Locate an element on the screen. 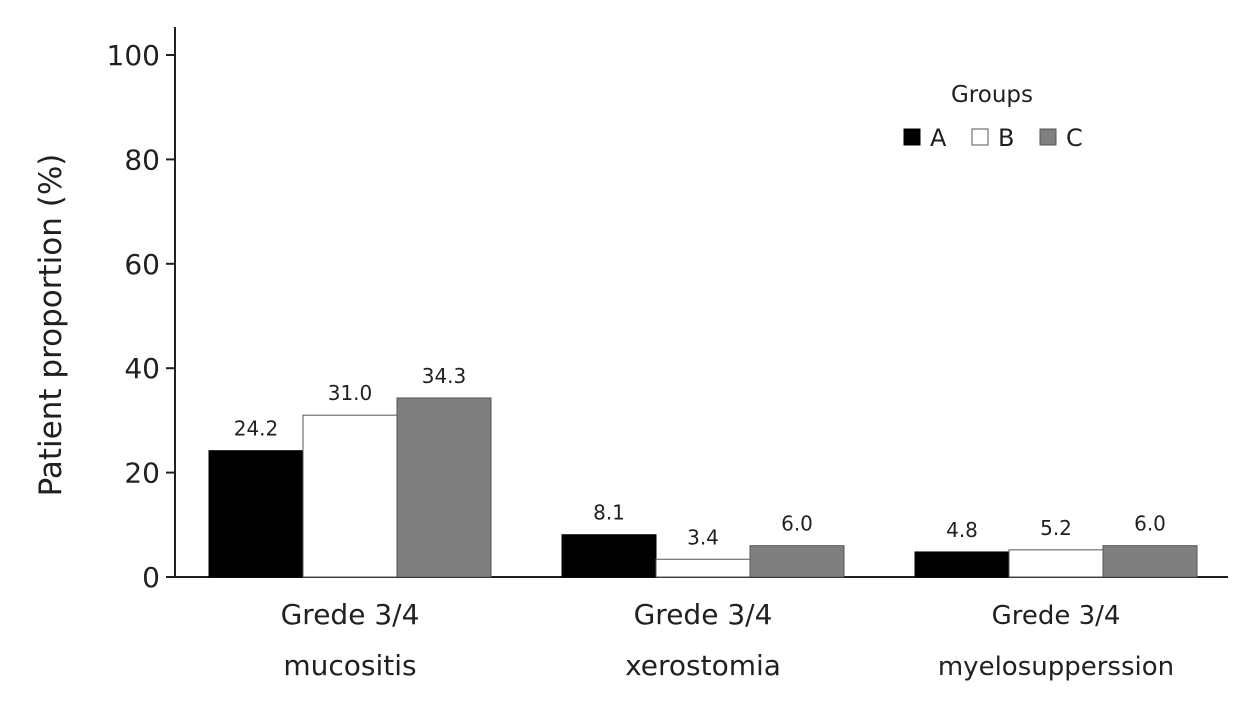 This screenshot has width=1260, height=709. data-label: 4.8 is located at coordinates (962, 530).